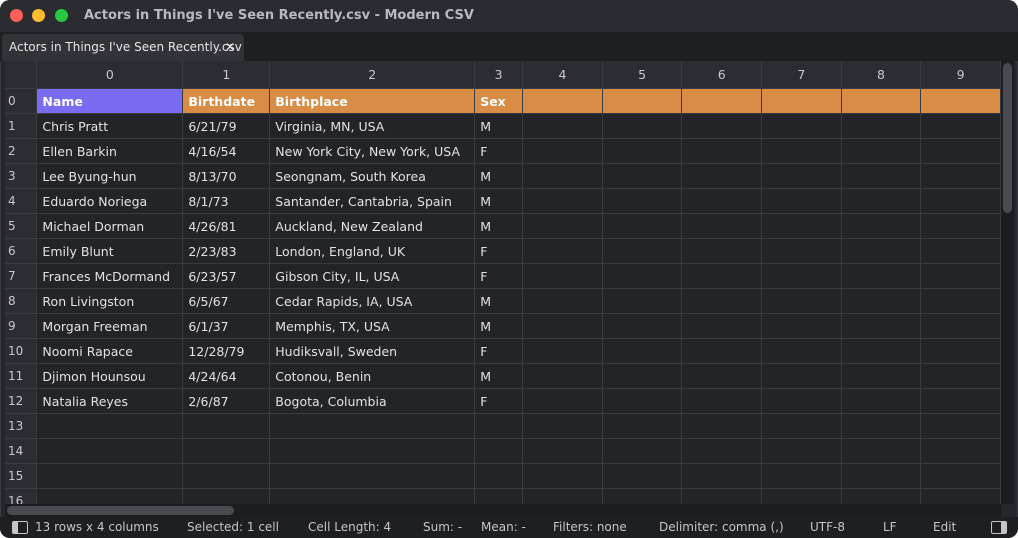 This screenshot has width=1018, height=538. Describe the element at coordinates (21, 151) in the screenshot. I see `row-number: 2` at that location.